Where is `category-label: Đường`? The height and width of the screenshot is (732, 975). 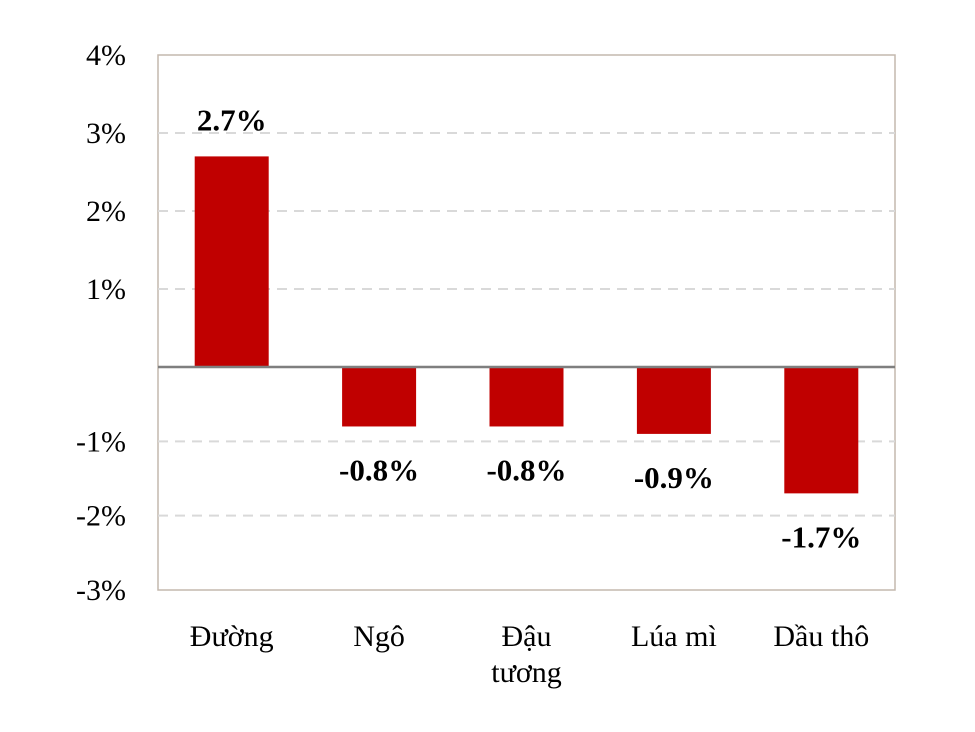 category-label: Đường is located at coordinates (232, 636).